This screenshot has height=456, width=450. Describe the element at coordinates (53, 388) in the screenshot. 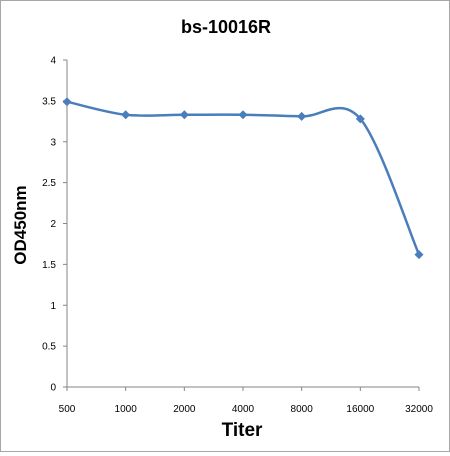

I see `y-tick-label: 0` at that location.